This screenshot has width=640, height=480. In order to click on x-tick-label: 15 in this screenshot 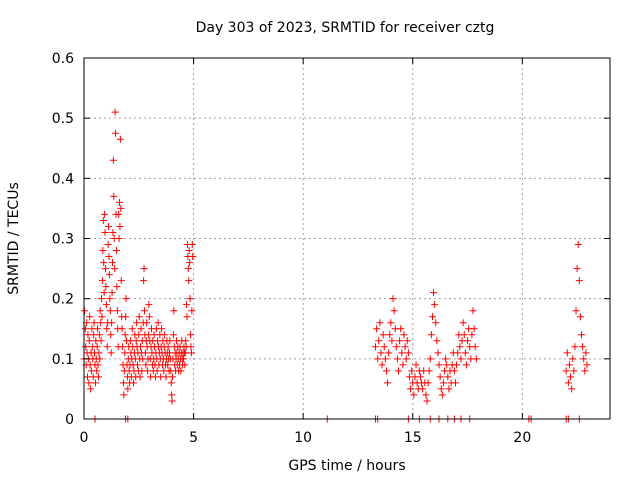, I will do `click(413, 438)`.